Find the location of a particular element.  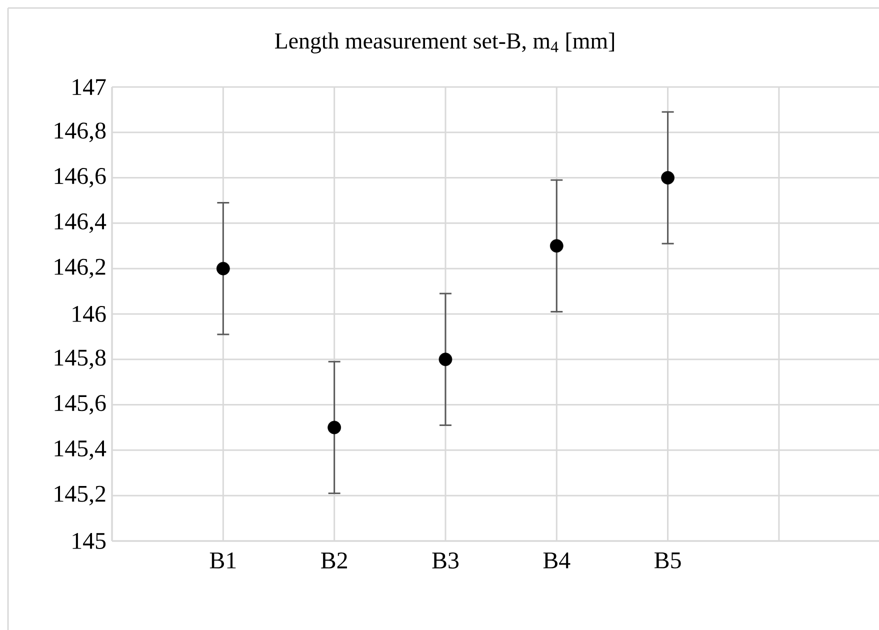

x-tick-label: B4 is located at coordinates (556, 560).